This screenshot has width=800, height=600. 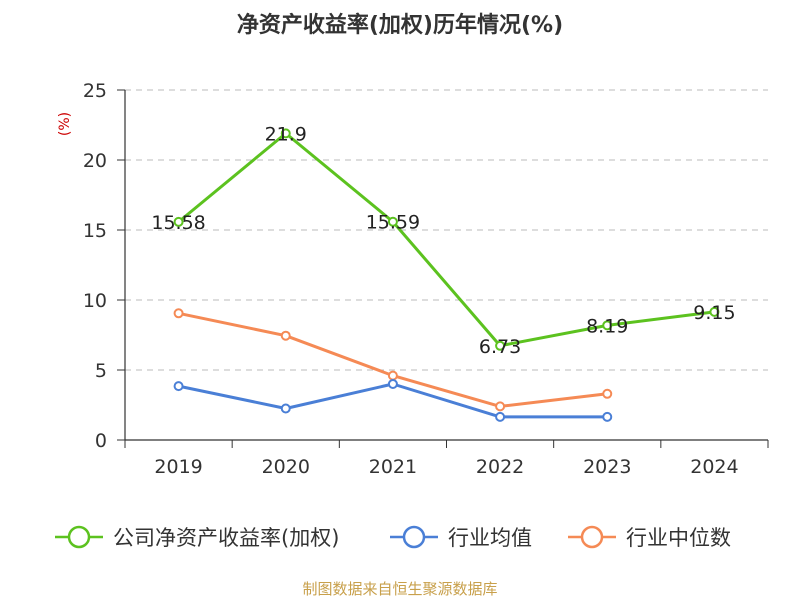 I want to click on legend: 公司净资产收益率(加权) 行业均值 行业中位数, so click(x=393, y=537).